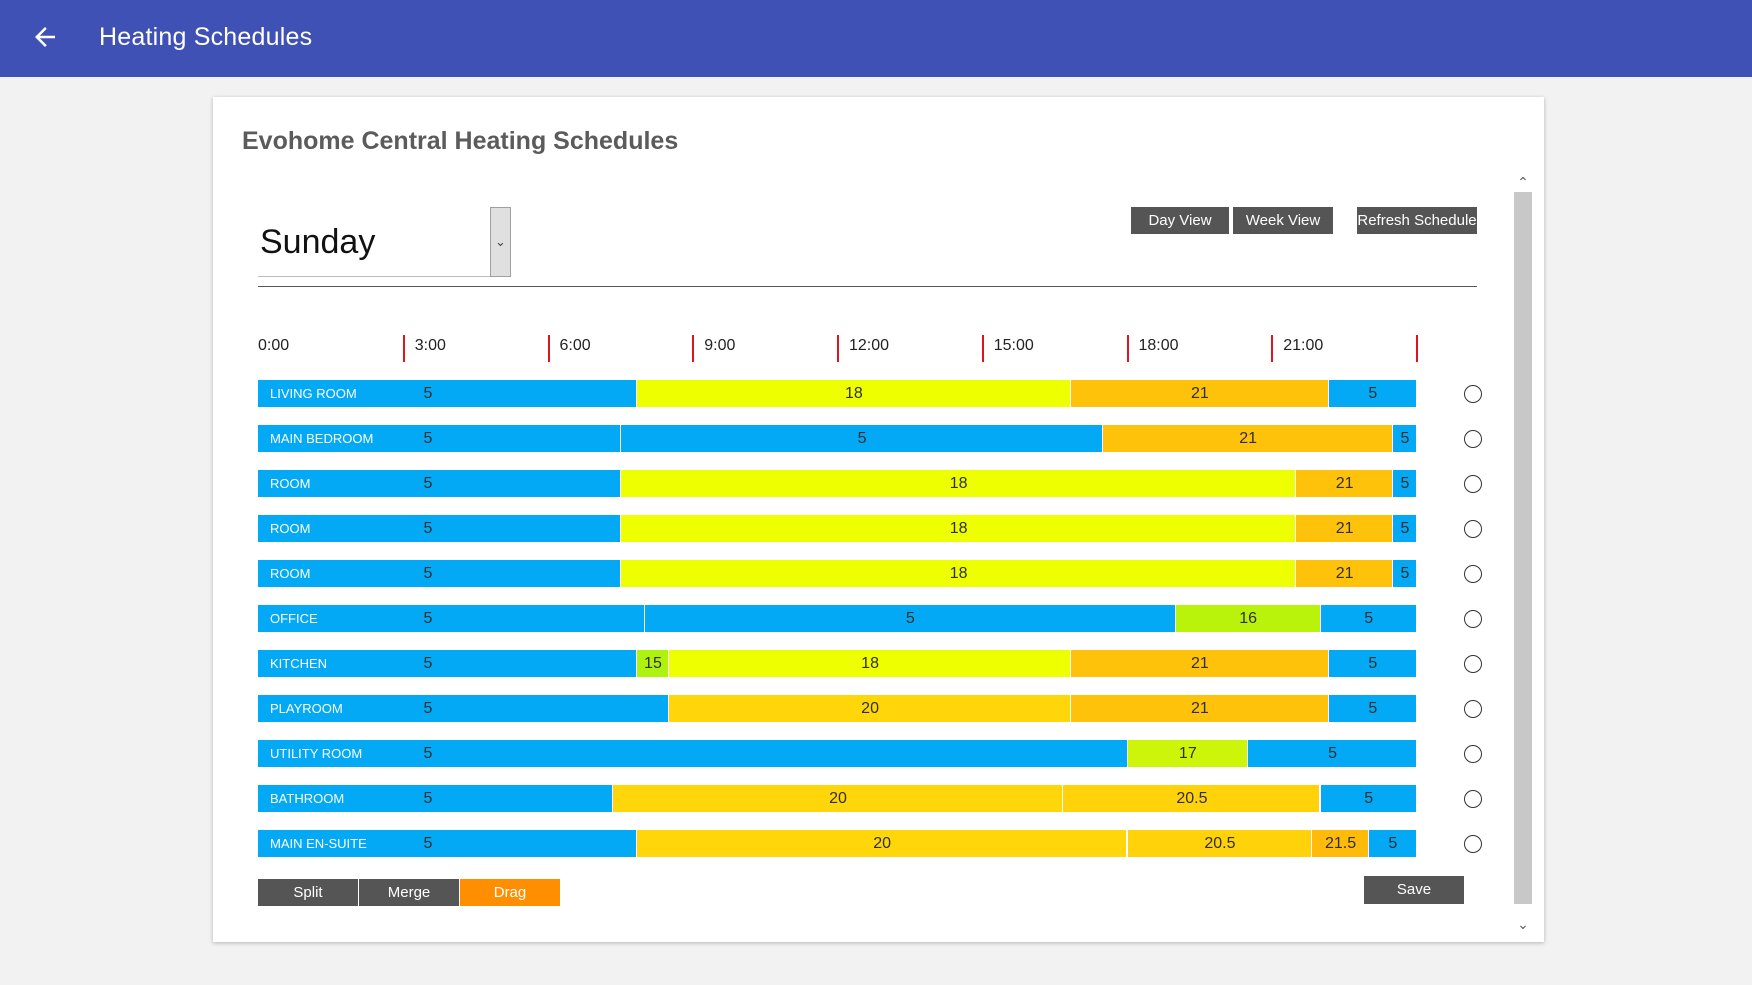 The width and height of the screenshot is (1752, 985). Describe the element at coordinates (430, 345) in the screenshot. I see `time-label: 3:00` at that location.